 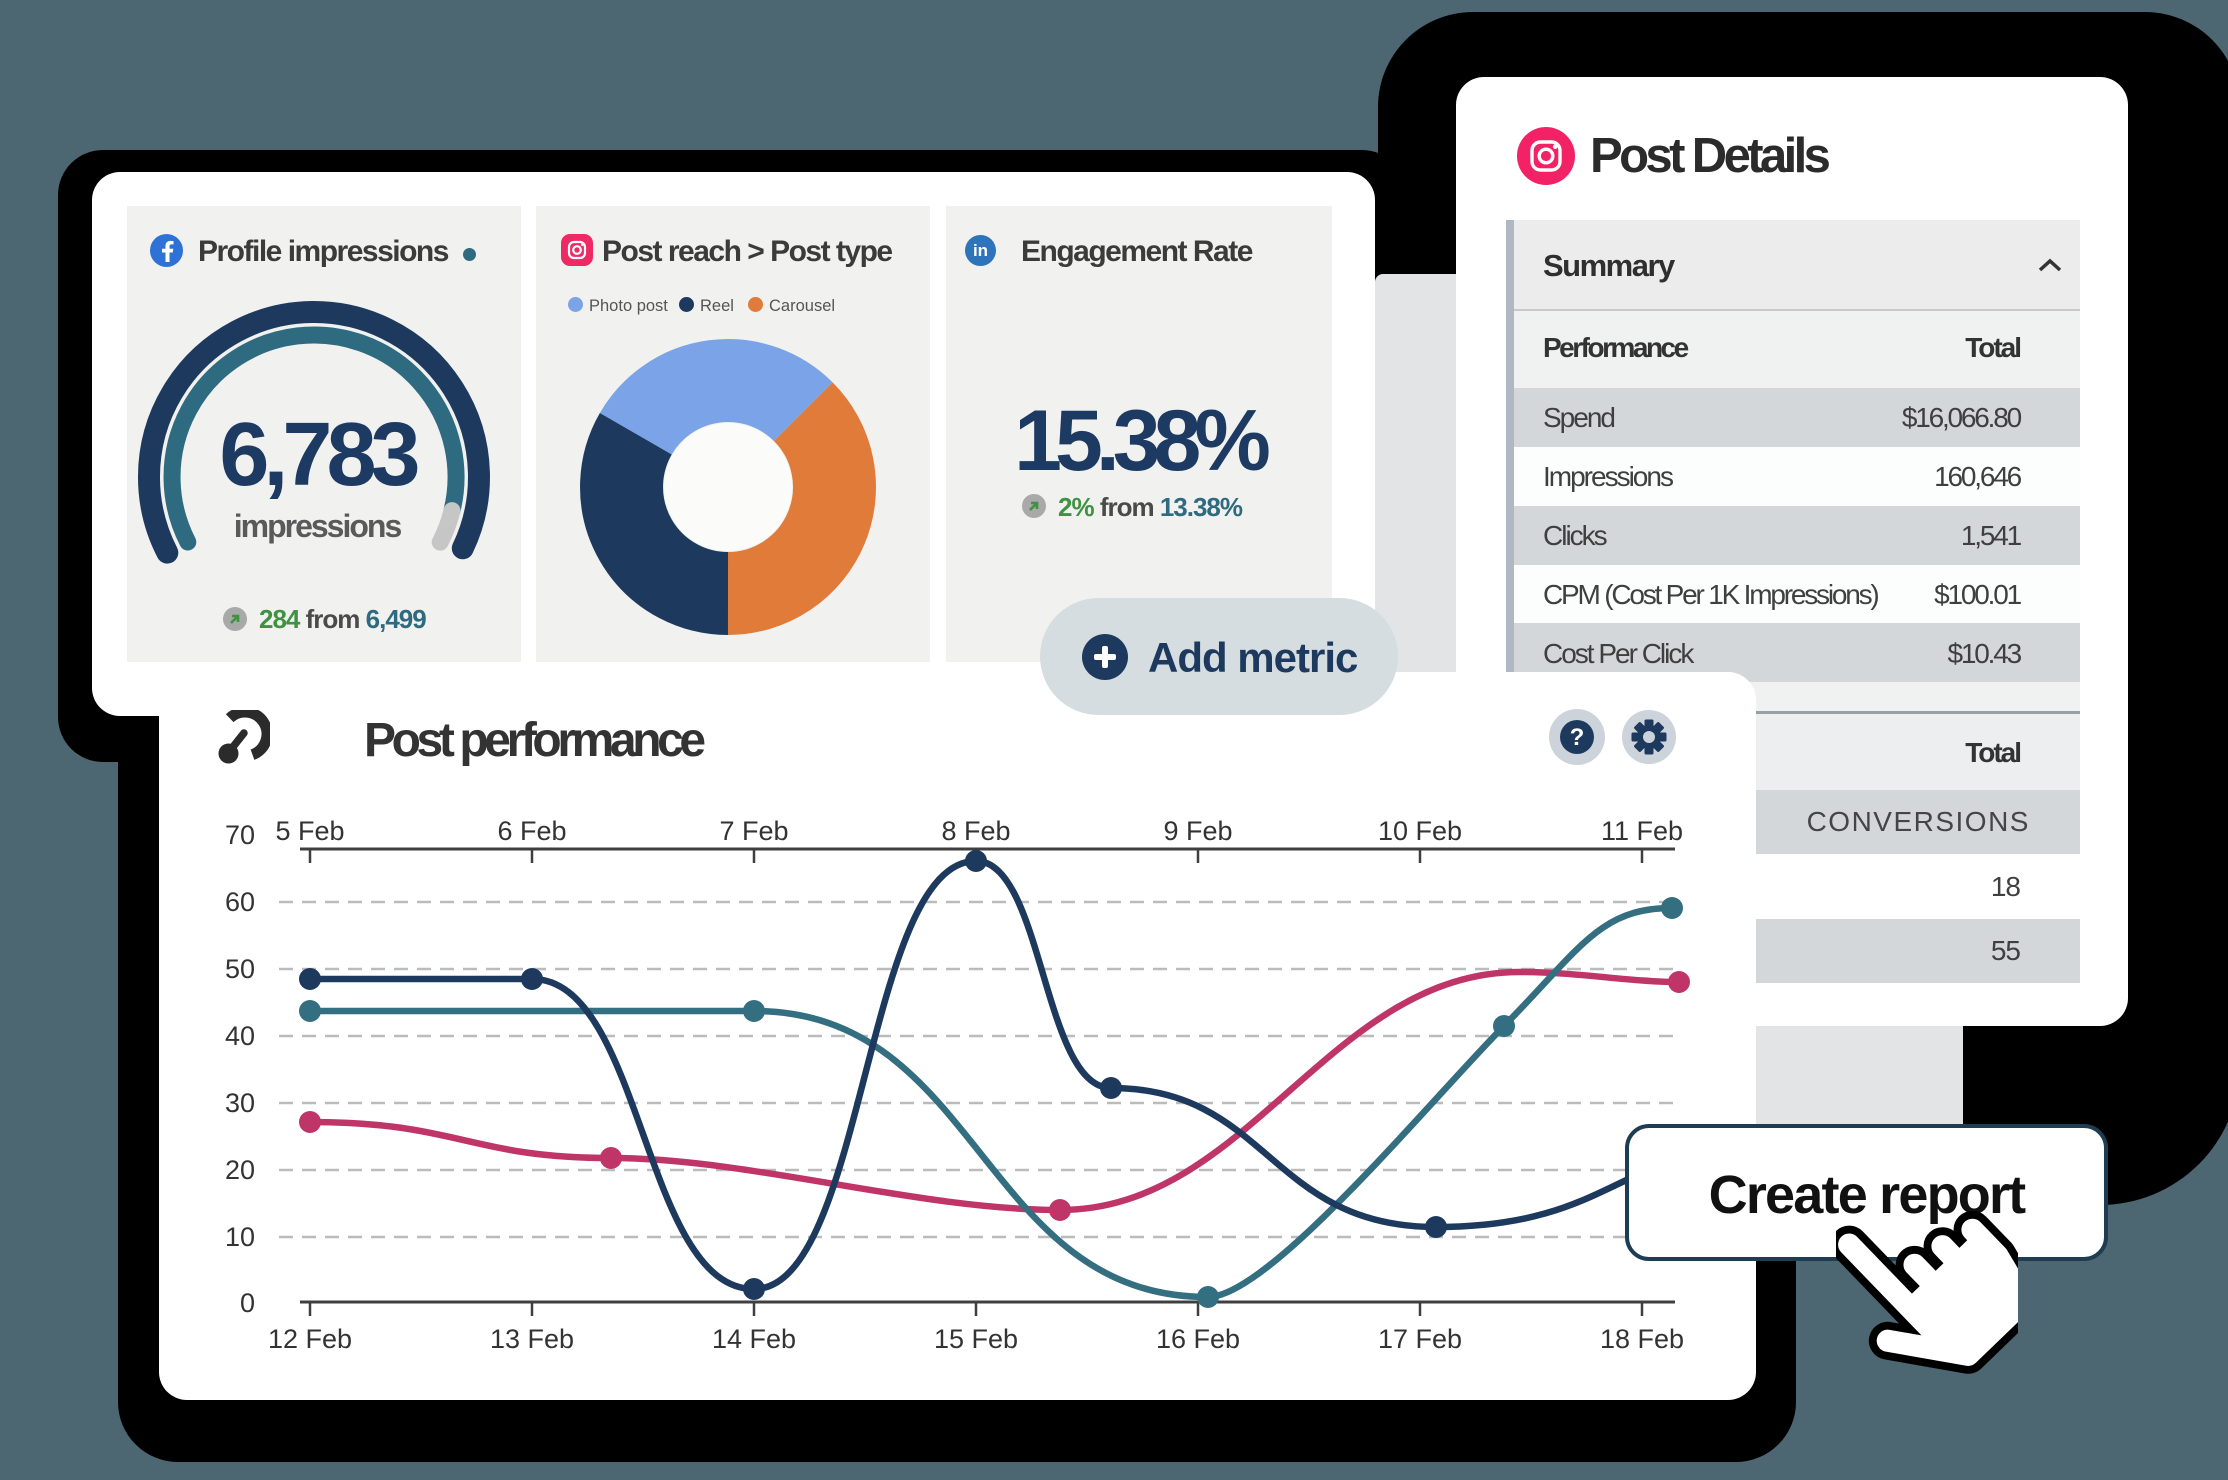 What do you see at coordinates (240, 1170) in the screenshot?
I see `svg-text: 20` at bounding box center [240, 1170].